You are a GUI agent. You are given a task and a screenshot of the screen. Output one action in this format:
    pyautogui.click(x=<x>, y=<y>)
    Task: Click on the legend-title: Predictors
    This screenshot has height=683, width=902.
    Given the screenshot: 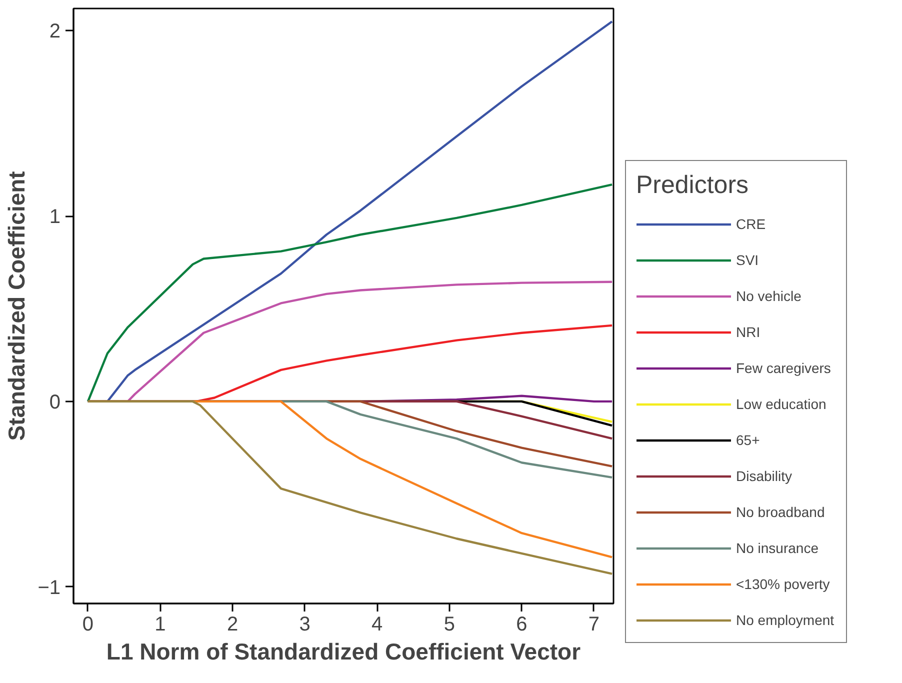 What is the action you would take?
    pyautogui.click(x=693, y=185)
    